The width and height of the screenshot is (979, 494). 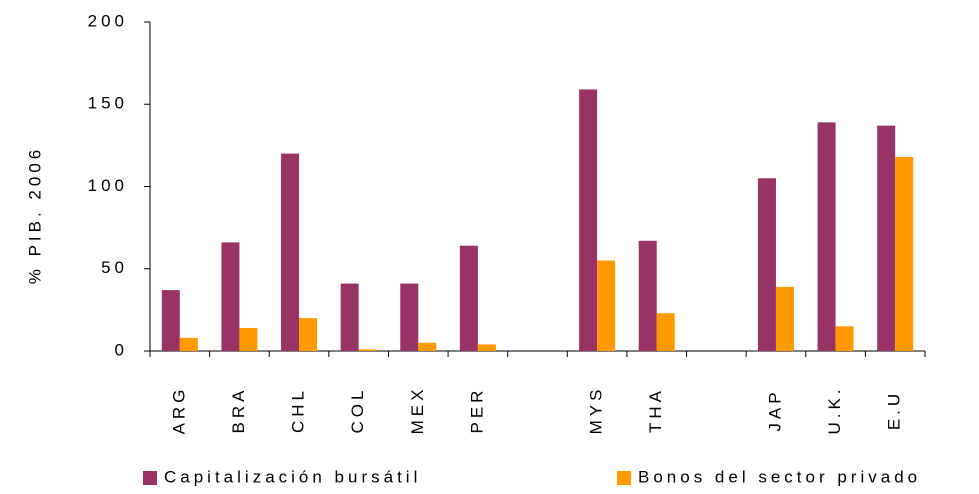 I want to click on x-tick-label: MYS, so click(x=596, y=410).